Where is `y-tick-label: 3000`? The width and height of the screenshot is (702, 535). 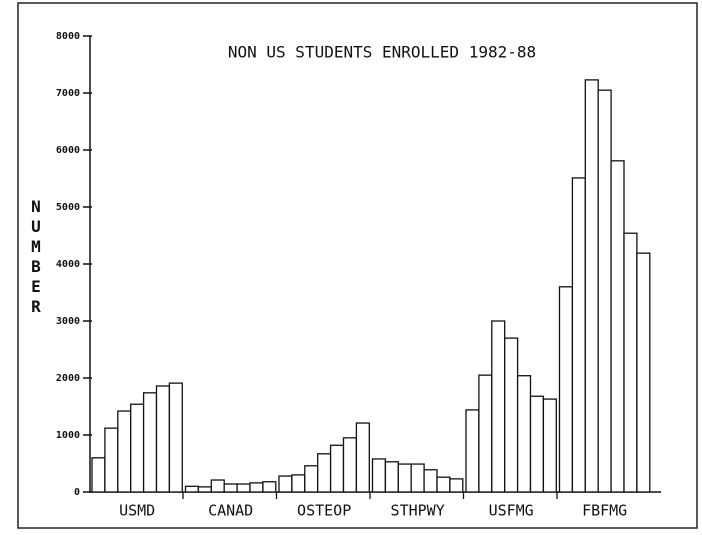 y-tick-label: 3000 is located at coordinates (68, 321).